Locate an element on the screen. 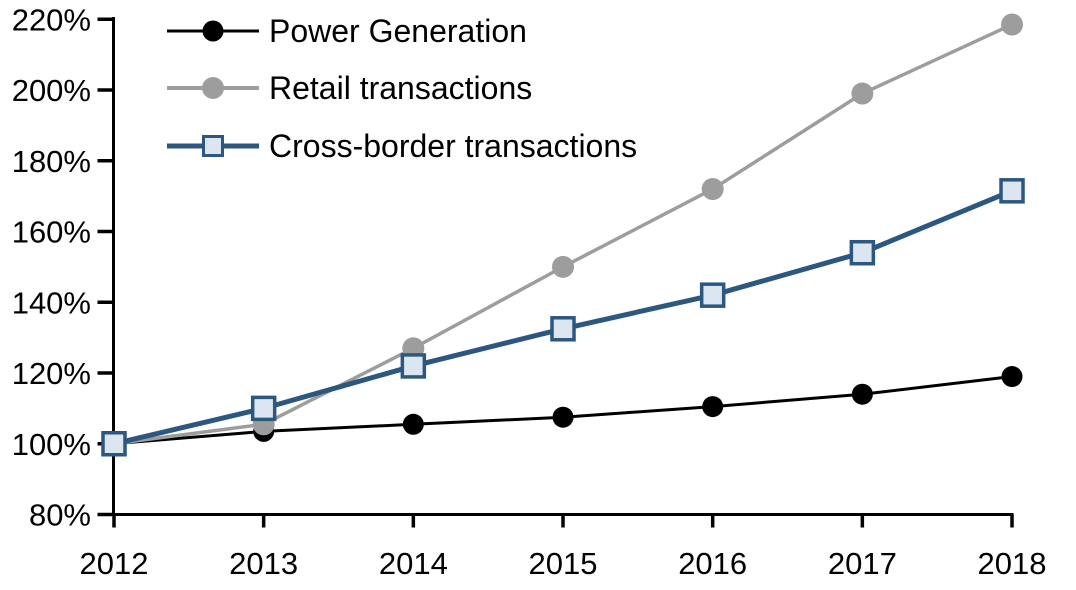 The width and height of the screenshot is (1076, 590). y-axis-tick-label: 80% is located at coordinates (60, 515).